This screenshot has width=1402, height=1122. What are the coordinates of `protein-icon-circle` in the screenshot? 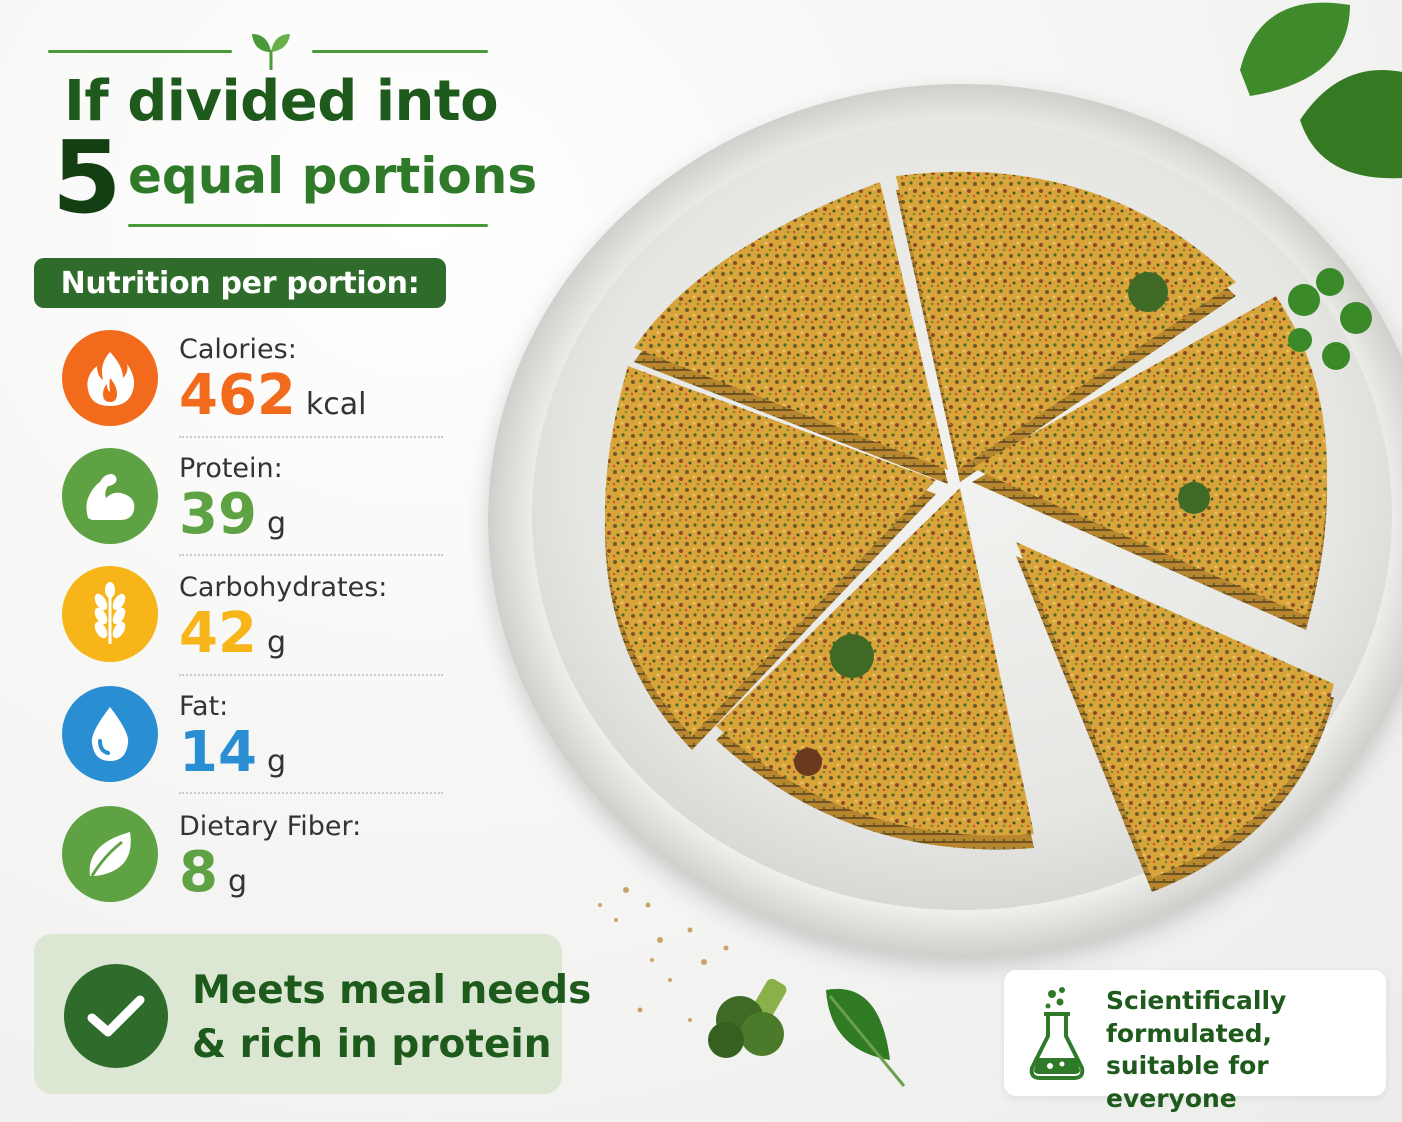 It's located at (110, 496).